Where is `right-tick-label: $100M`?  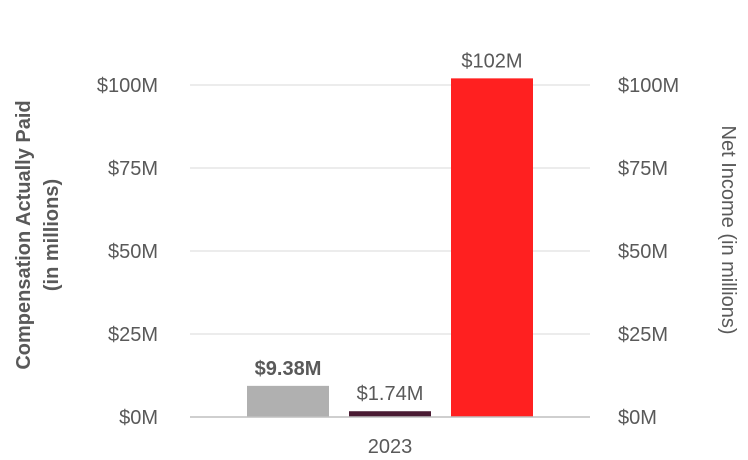 right-tick-label: $100M is located at coordinates (648, 86).